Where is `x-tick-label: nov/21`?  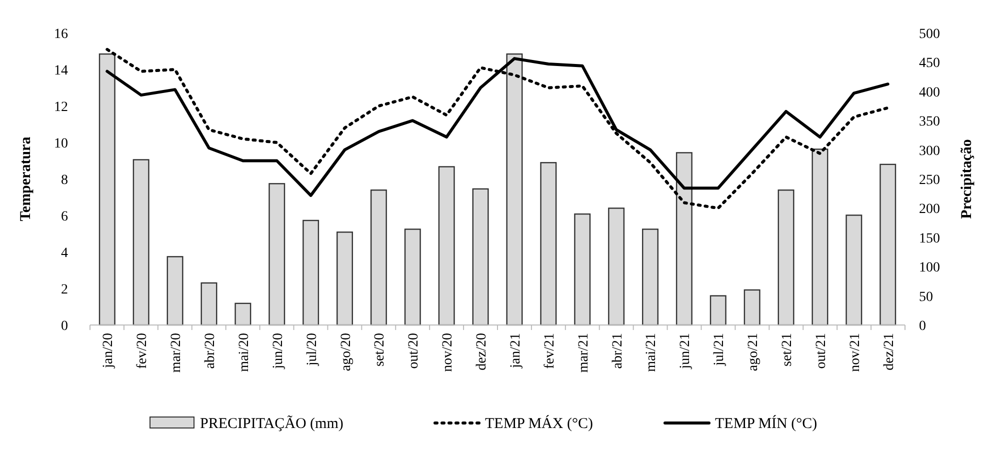 x-tick-label: nov/21 is located at coordinates (855, 352).